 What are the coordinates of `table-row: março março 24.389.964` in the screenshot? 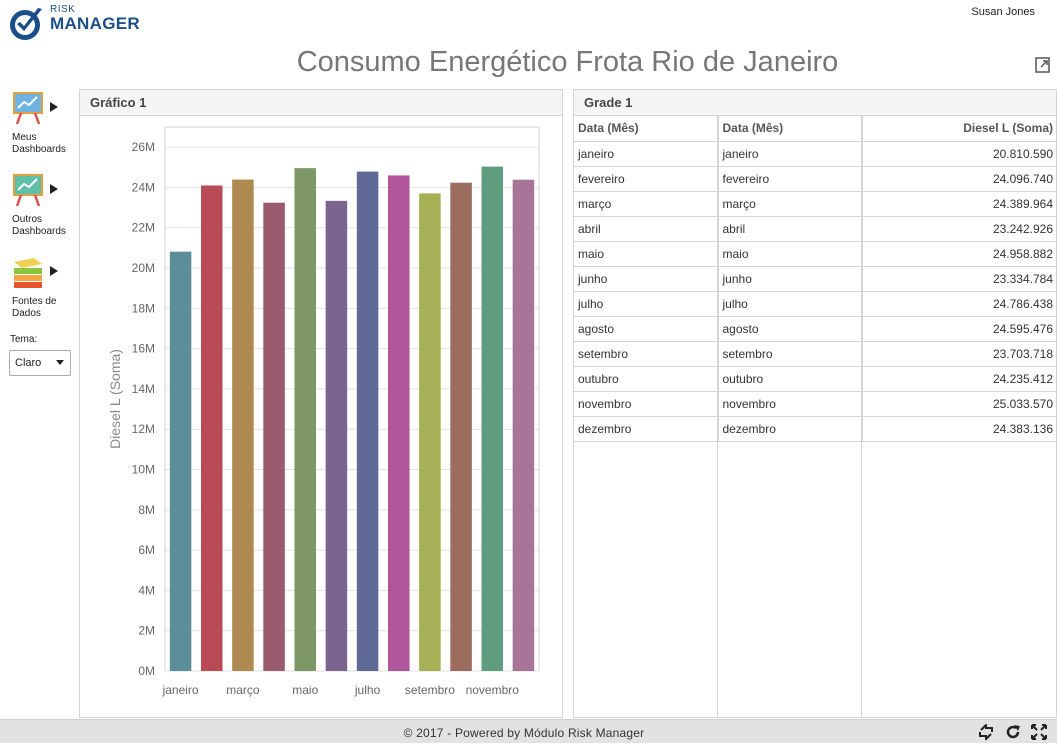 It's located at (815, 204).